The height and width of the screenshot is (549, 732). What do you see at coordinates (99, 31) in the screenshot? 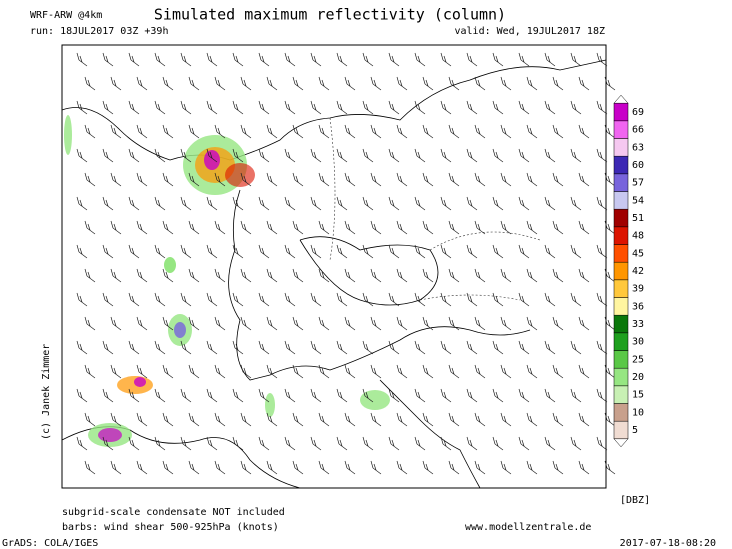
I see `run-label: run: 18JUL2017 03Z +39h` at bounding box center [99, 31].